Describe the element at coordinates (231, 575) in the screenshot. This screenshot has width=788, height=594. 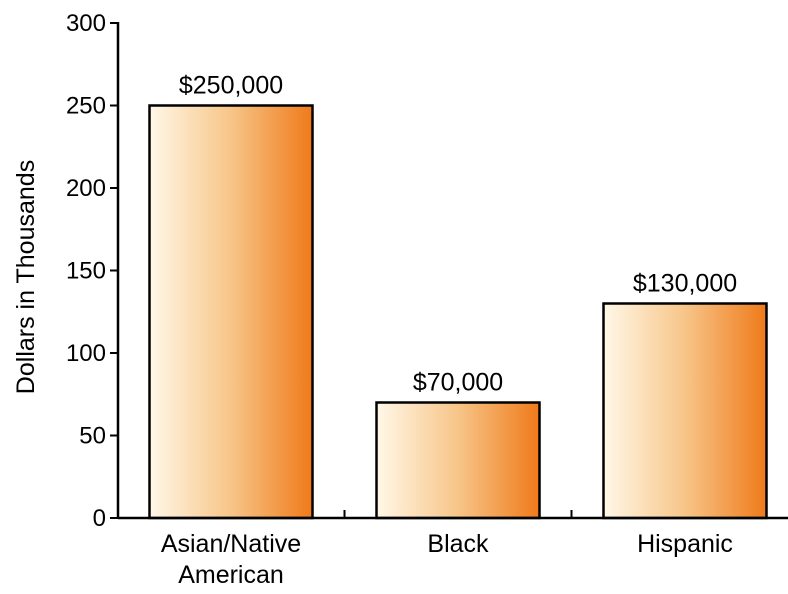
I see `category-label: American` at that location.